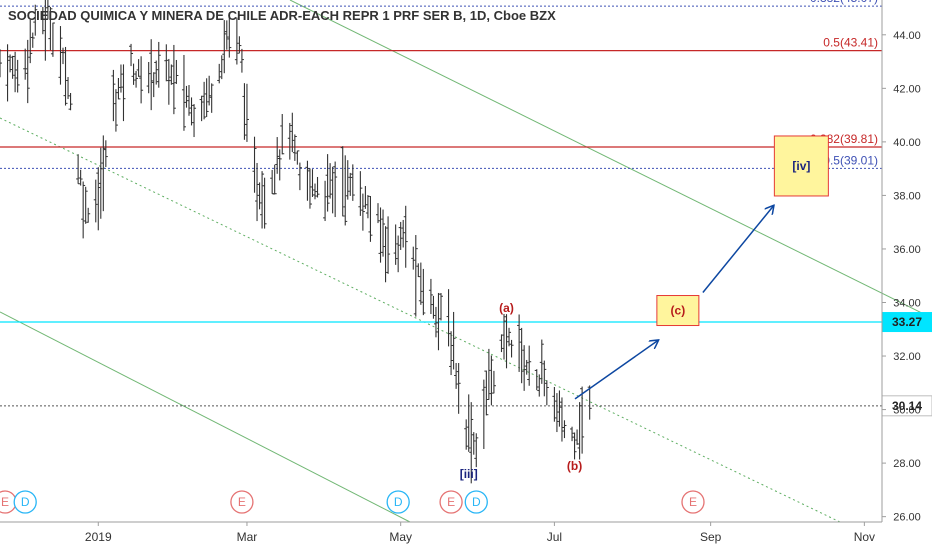  I want to click on level-label-0: 0.382(45.07), so click(844, 2).